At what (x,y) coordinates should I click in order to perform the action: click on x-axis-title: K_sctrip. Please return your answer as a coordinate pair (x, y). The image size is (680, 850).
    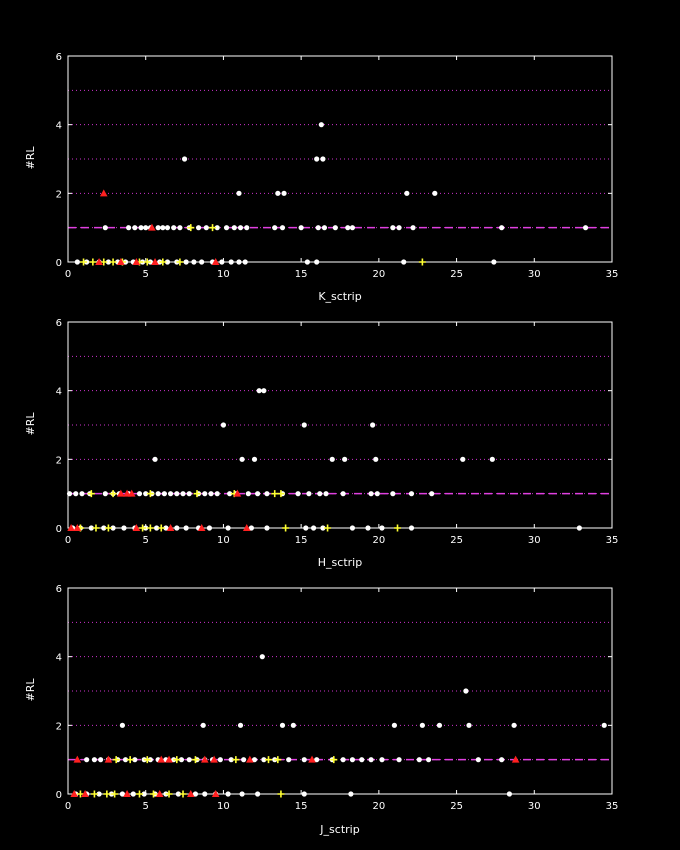
    Looking at the image, I should click on (339, 296).